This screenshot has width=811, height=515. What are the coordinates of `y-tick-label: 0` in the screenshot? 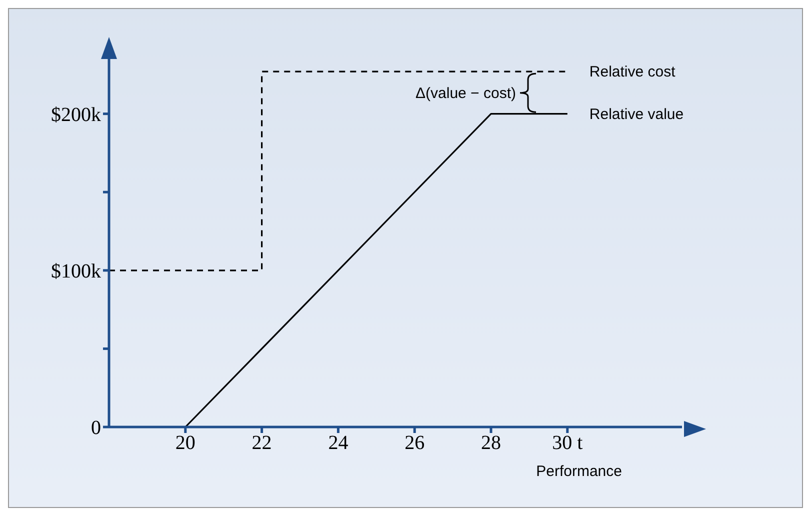 It's located at (96, 428).